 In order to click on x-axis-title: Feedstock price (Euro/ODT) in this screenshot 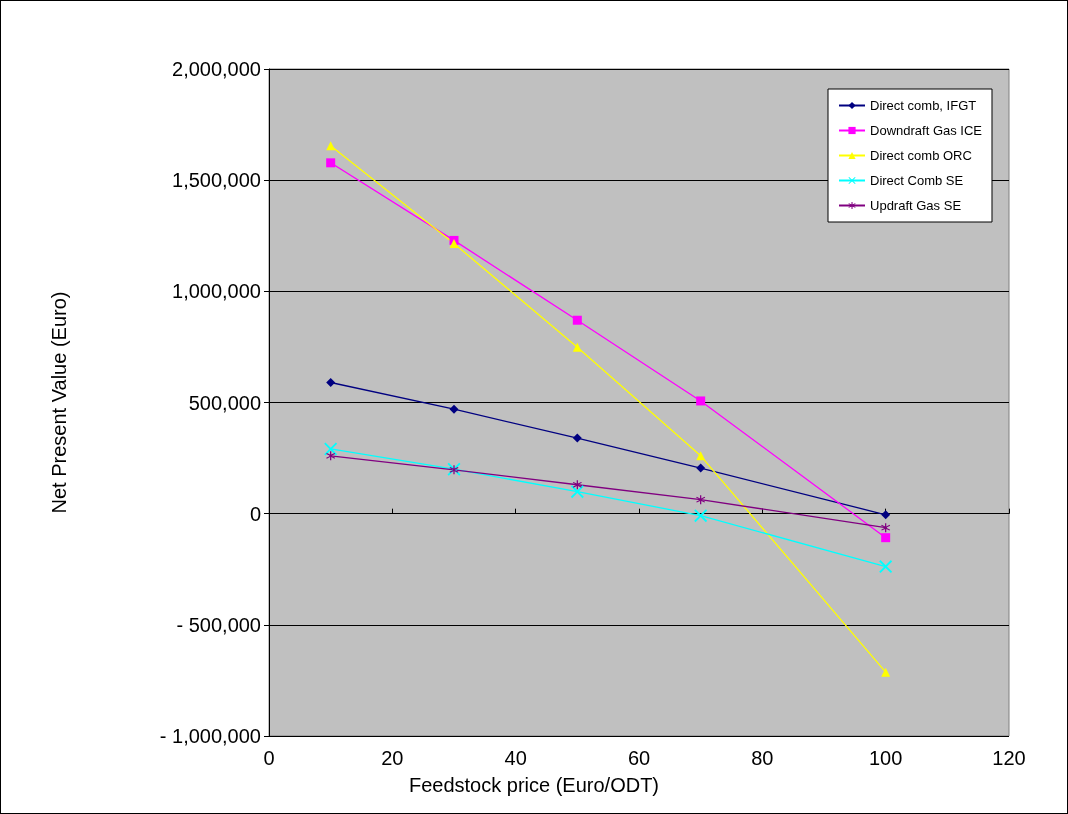, I will do `click(534, 785)`.